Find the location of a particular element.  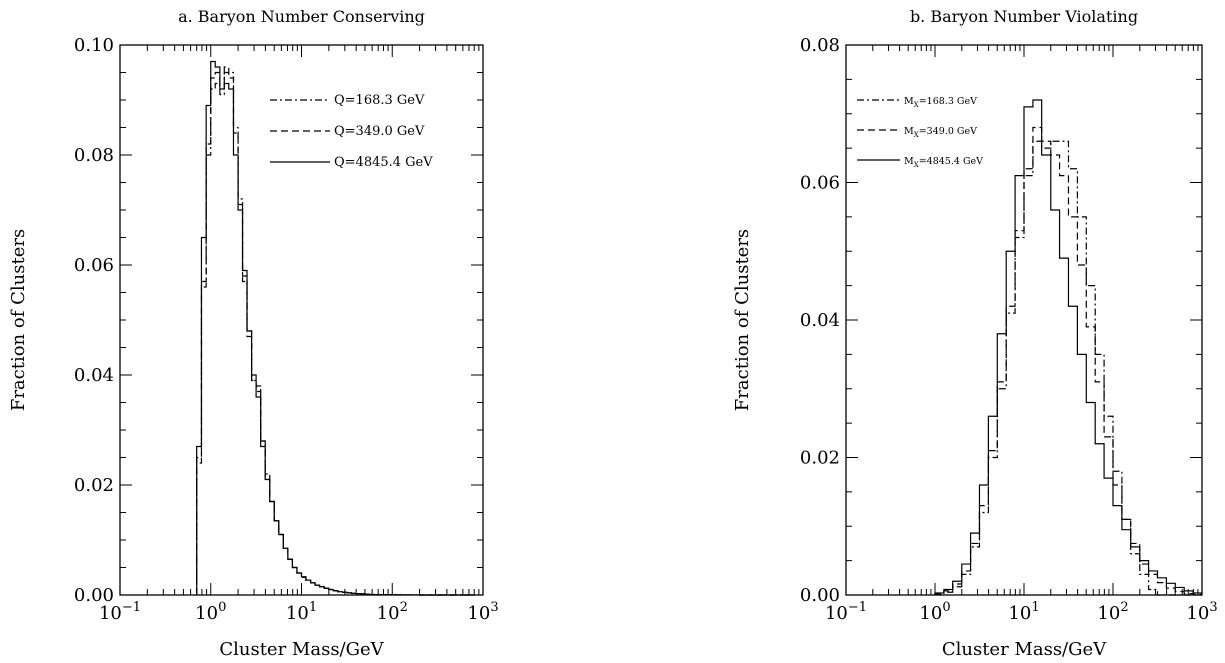

legend-label: MX=349.0 GeV is located at coordinates (940, 132).